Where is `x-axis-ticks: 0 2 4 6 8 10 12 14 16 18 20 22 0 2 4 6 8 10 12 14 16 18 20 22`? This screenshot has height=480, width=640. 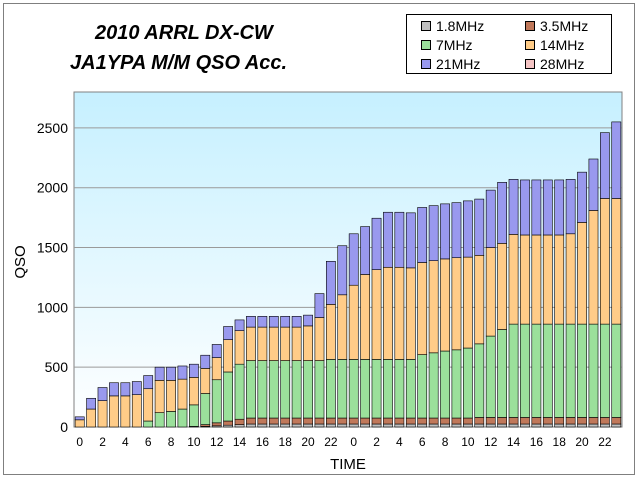 x-axis-ticks: 0 2 4 6 8 10 12 14 16 18 20 22 0 2 4 6 8 10 12 14 16 18 20 22 is located at coordinates (344, 442).